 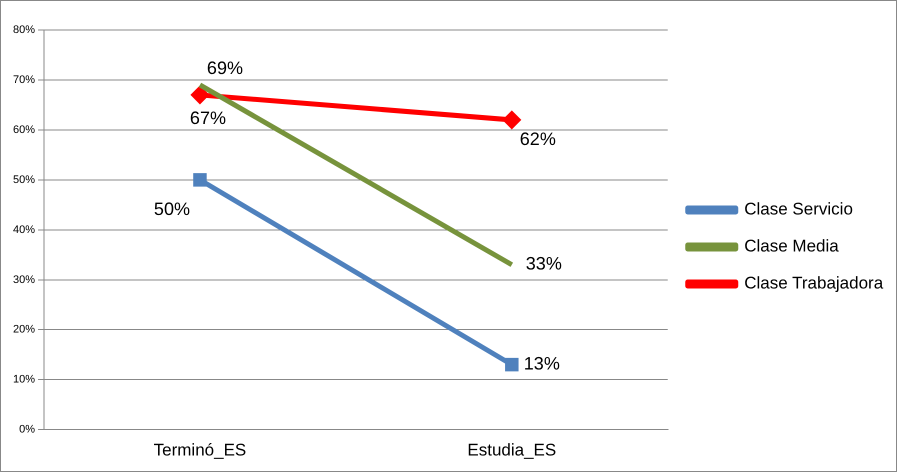 I want to click on y-tick-label: 0%, so click(x=27, y=430).